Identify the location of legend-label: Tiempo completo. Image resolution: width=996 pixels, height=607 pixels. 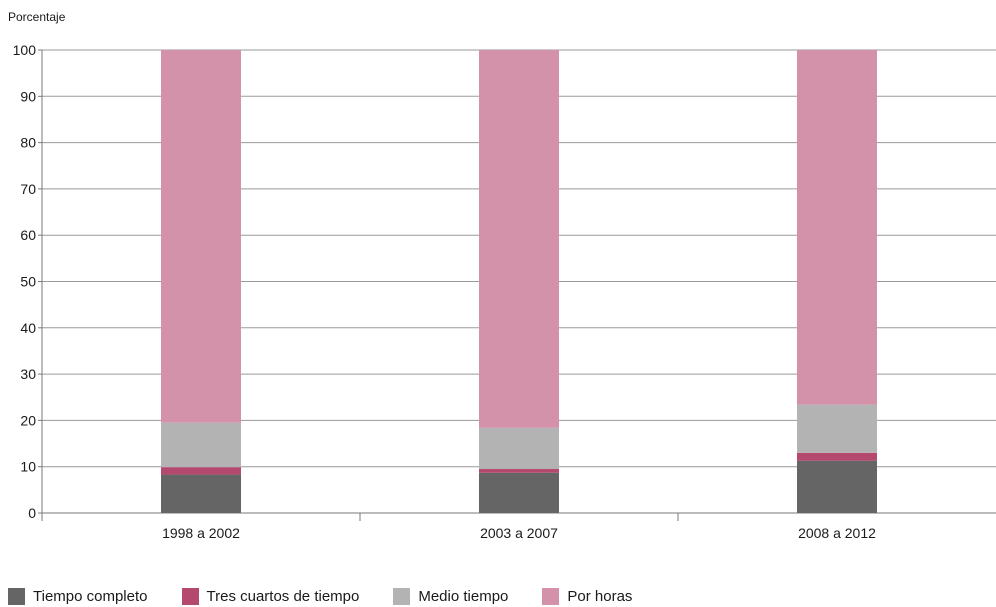
(90, 596).